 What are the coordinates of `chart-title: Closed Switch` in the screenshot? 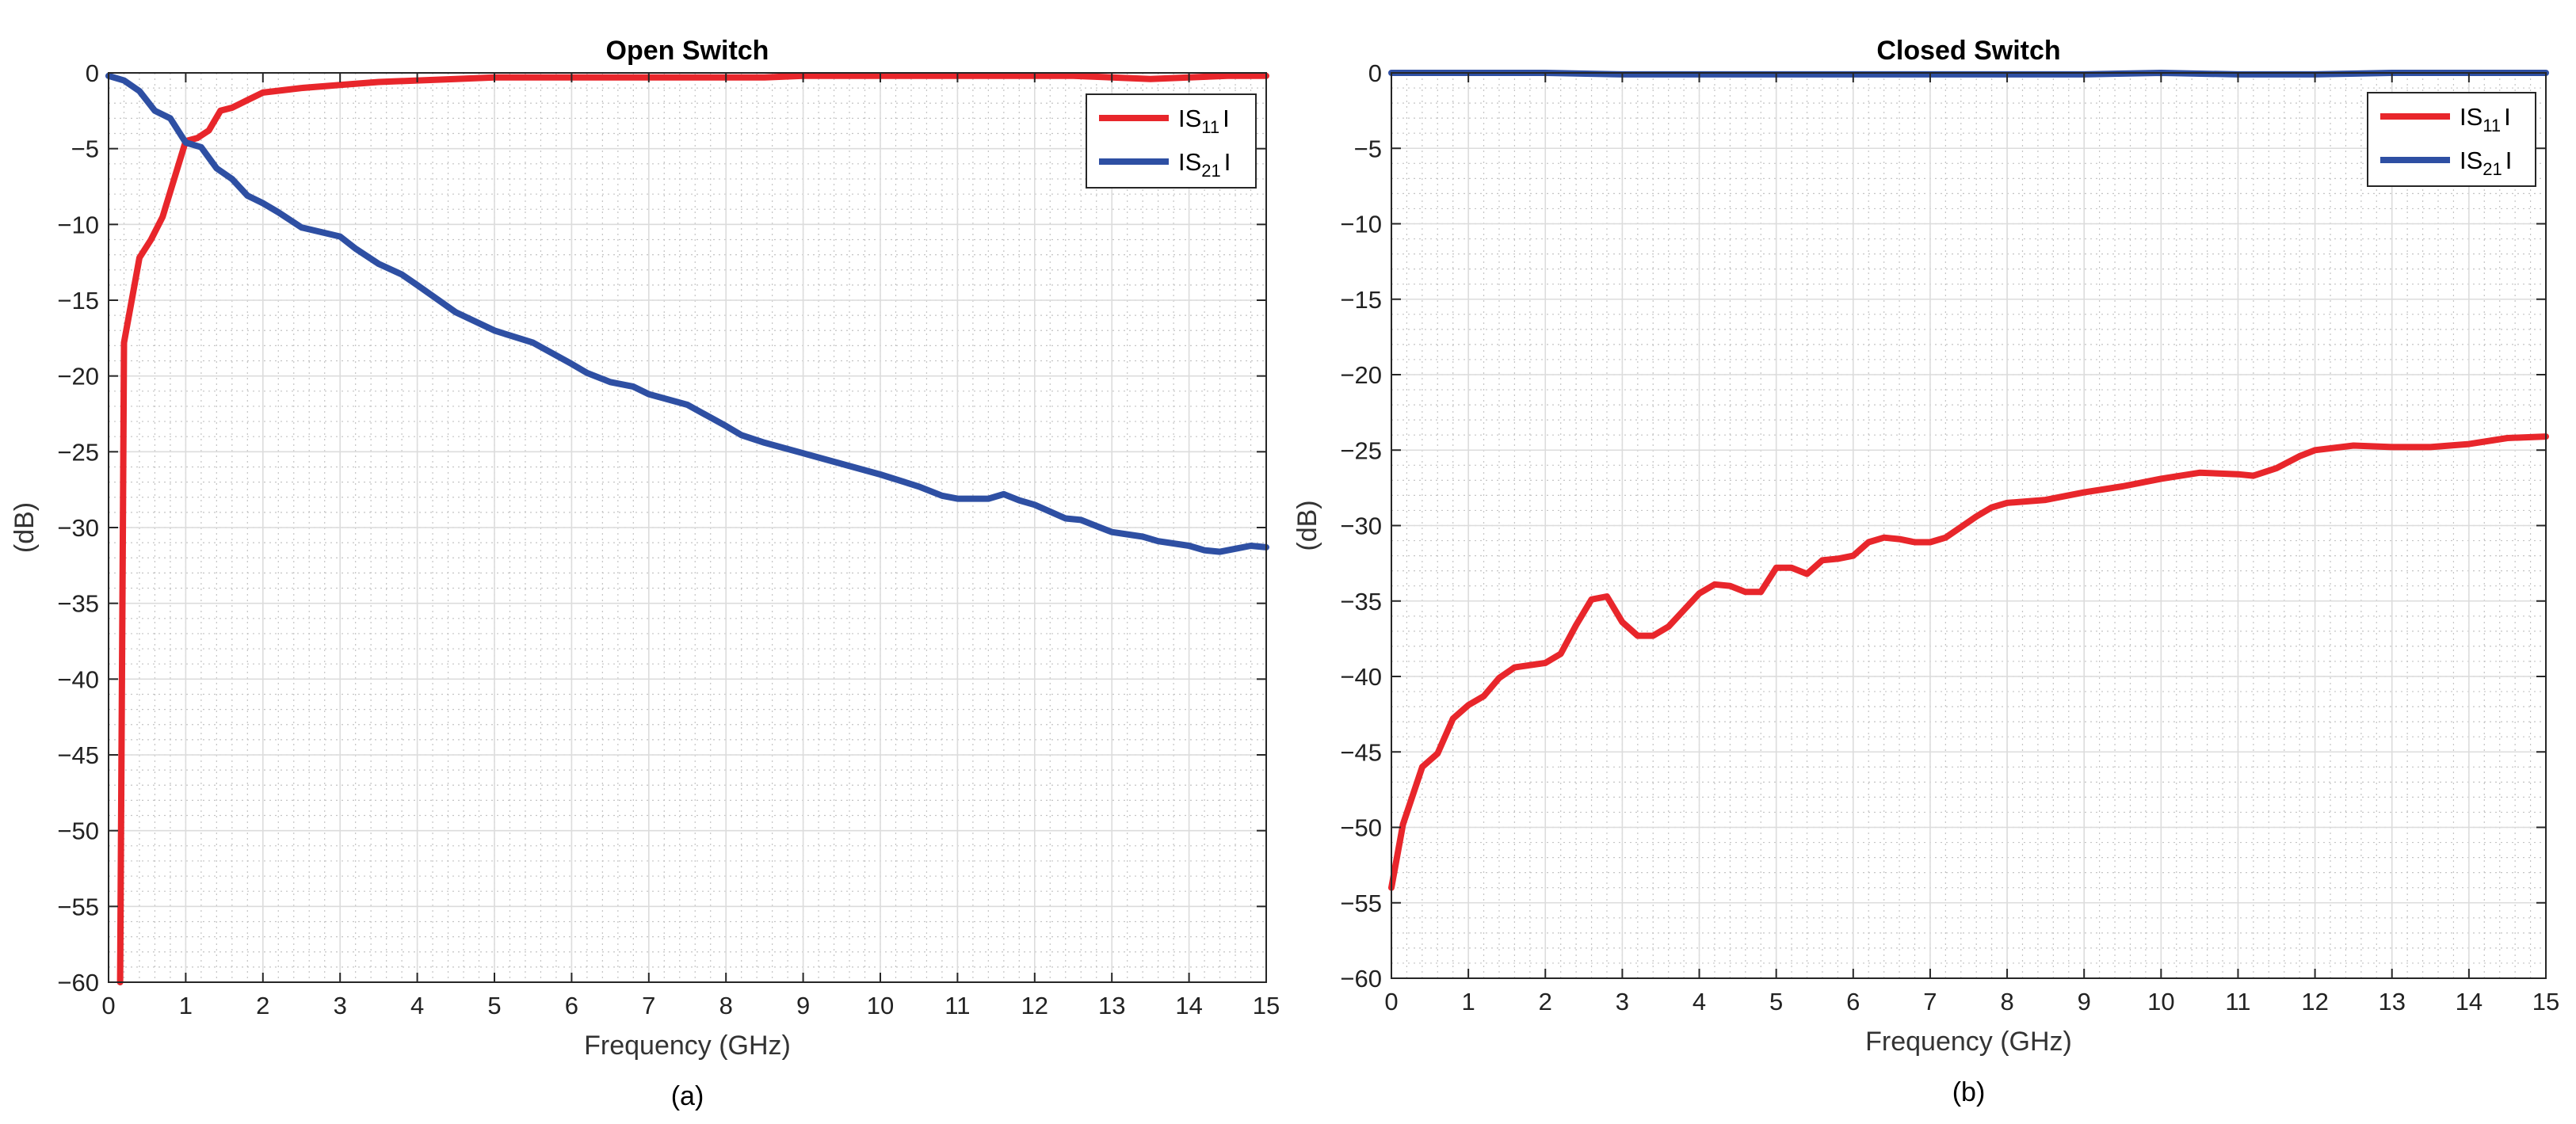 It's located at (1968, 51).